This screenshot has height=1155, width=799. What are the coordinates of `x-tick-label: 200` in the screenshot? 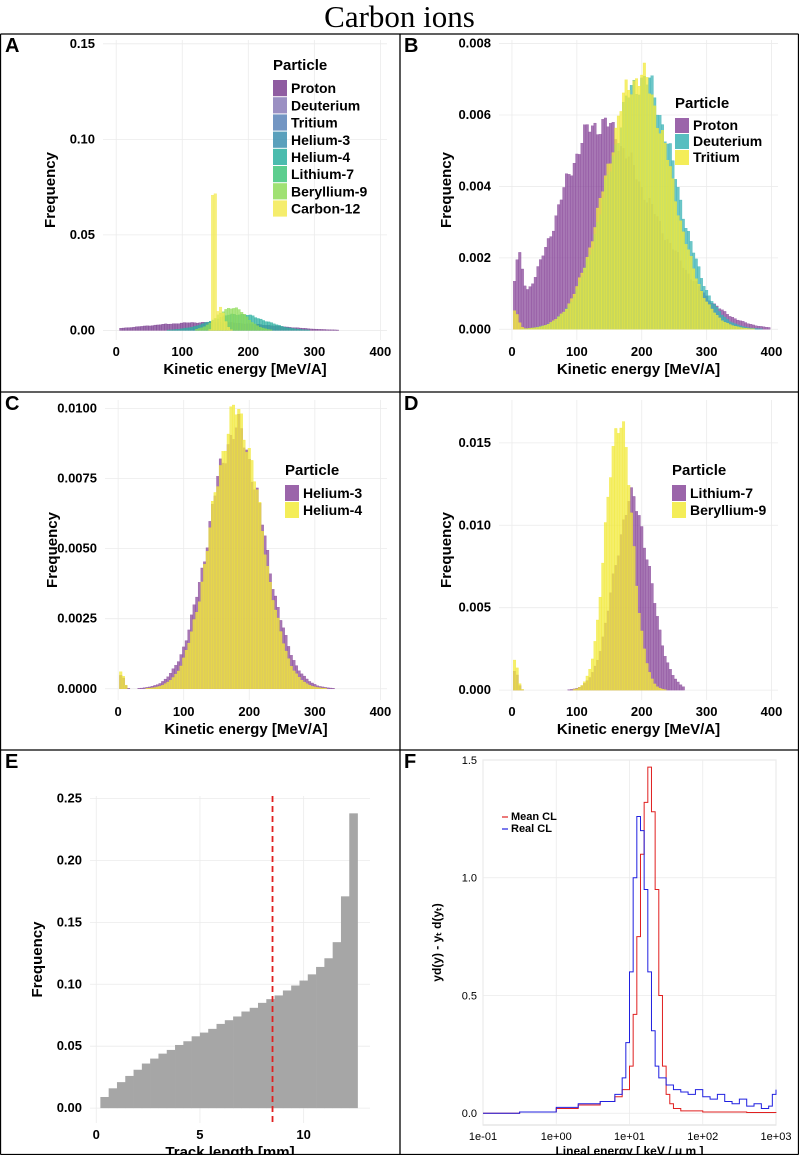 It's located at (642, 711).